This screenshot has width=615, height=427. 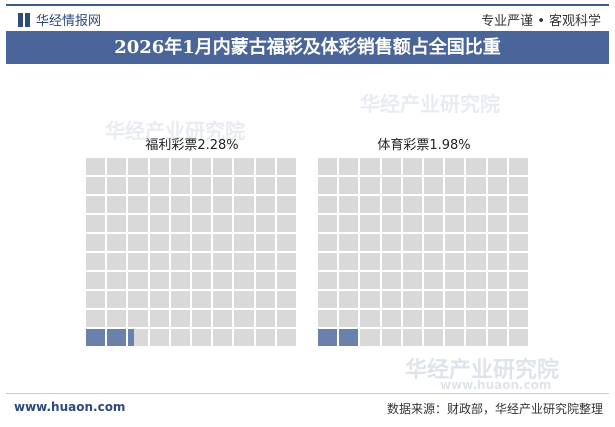 What do you see at coordinates (69, 21) in the screenshot?
I see `logo-text: 华经情报网` at bounding box center [69, 21].